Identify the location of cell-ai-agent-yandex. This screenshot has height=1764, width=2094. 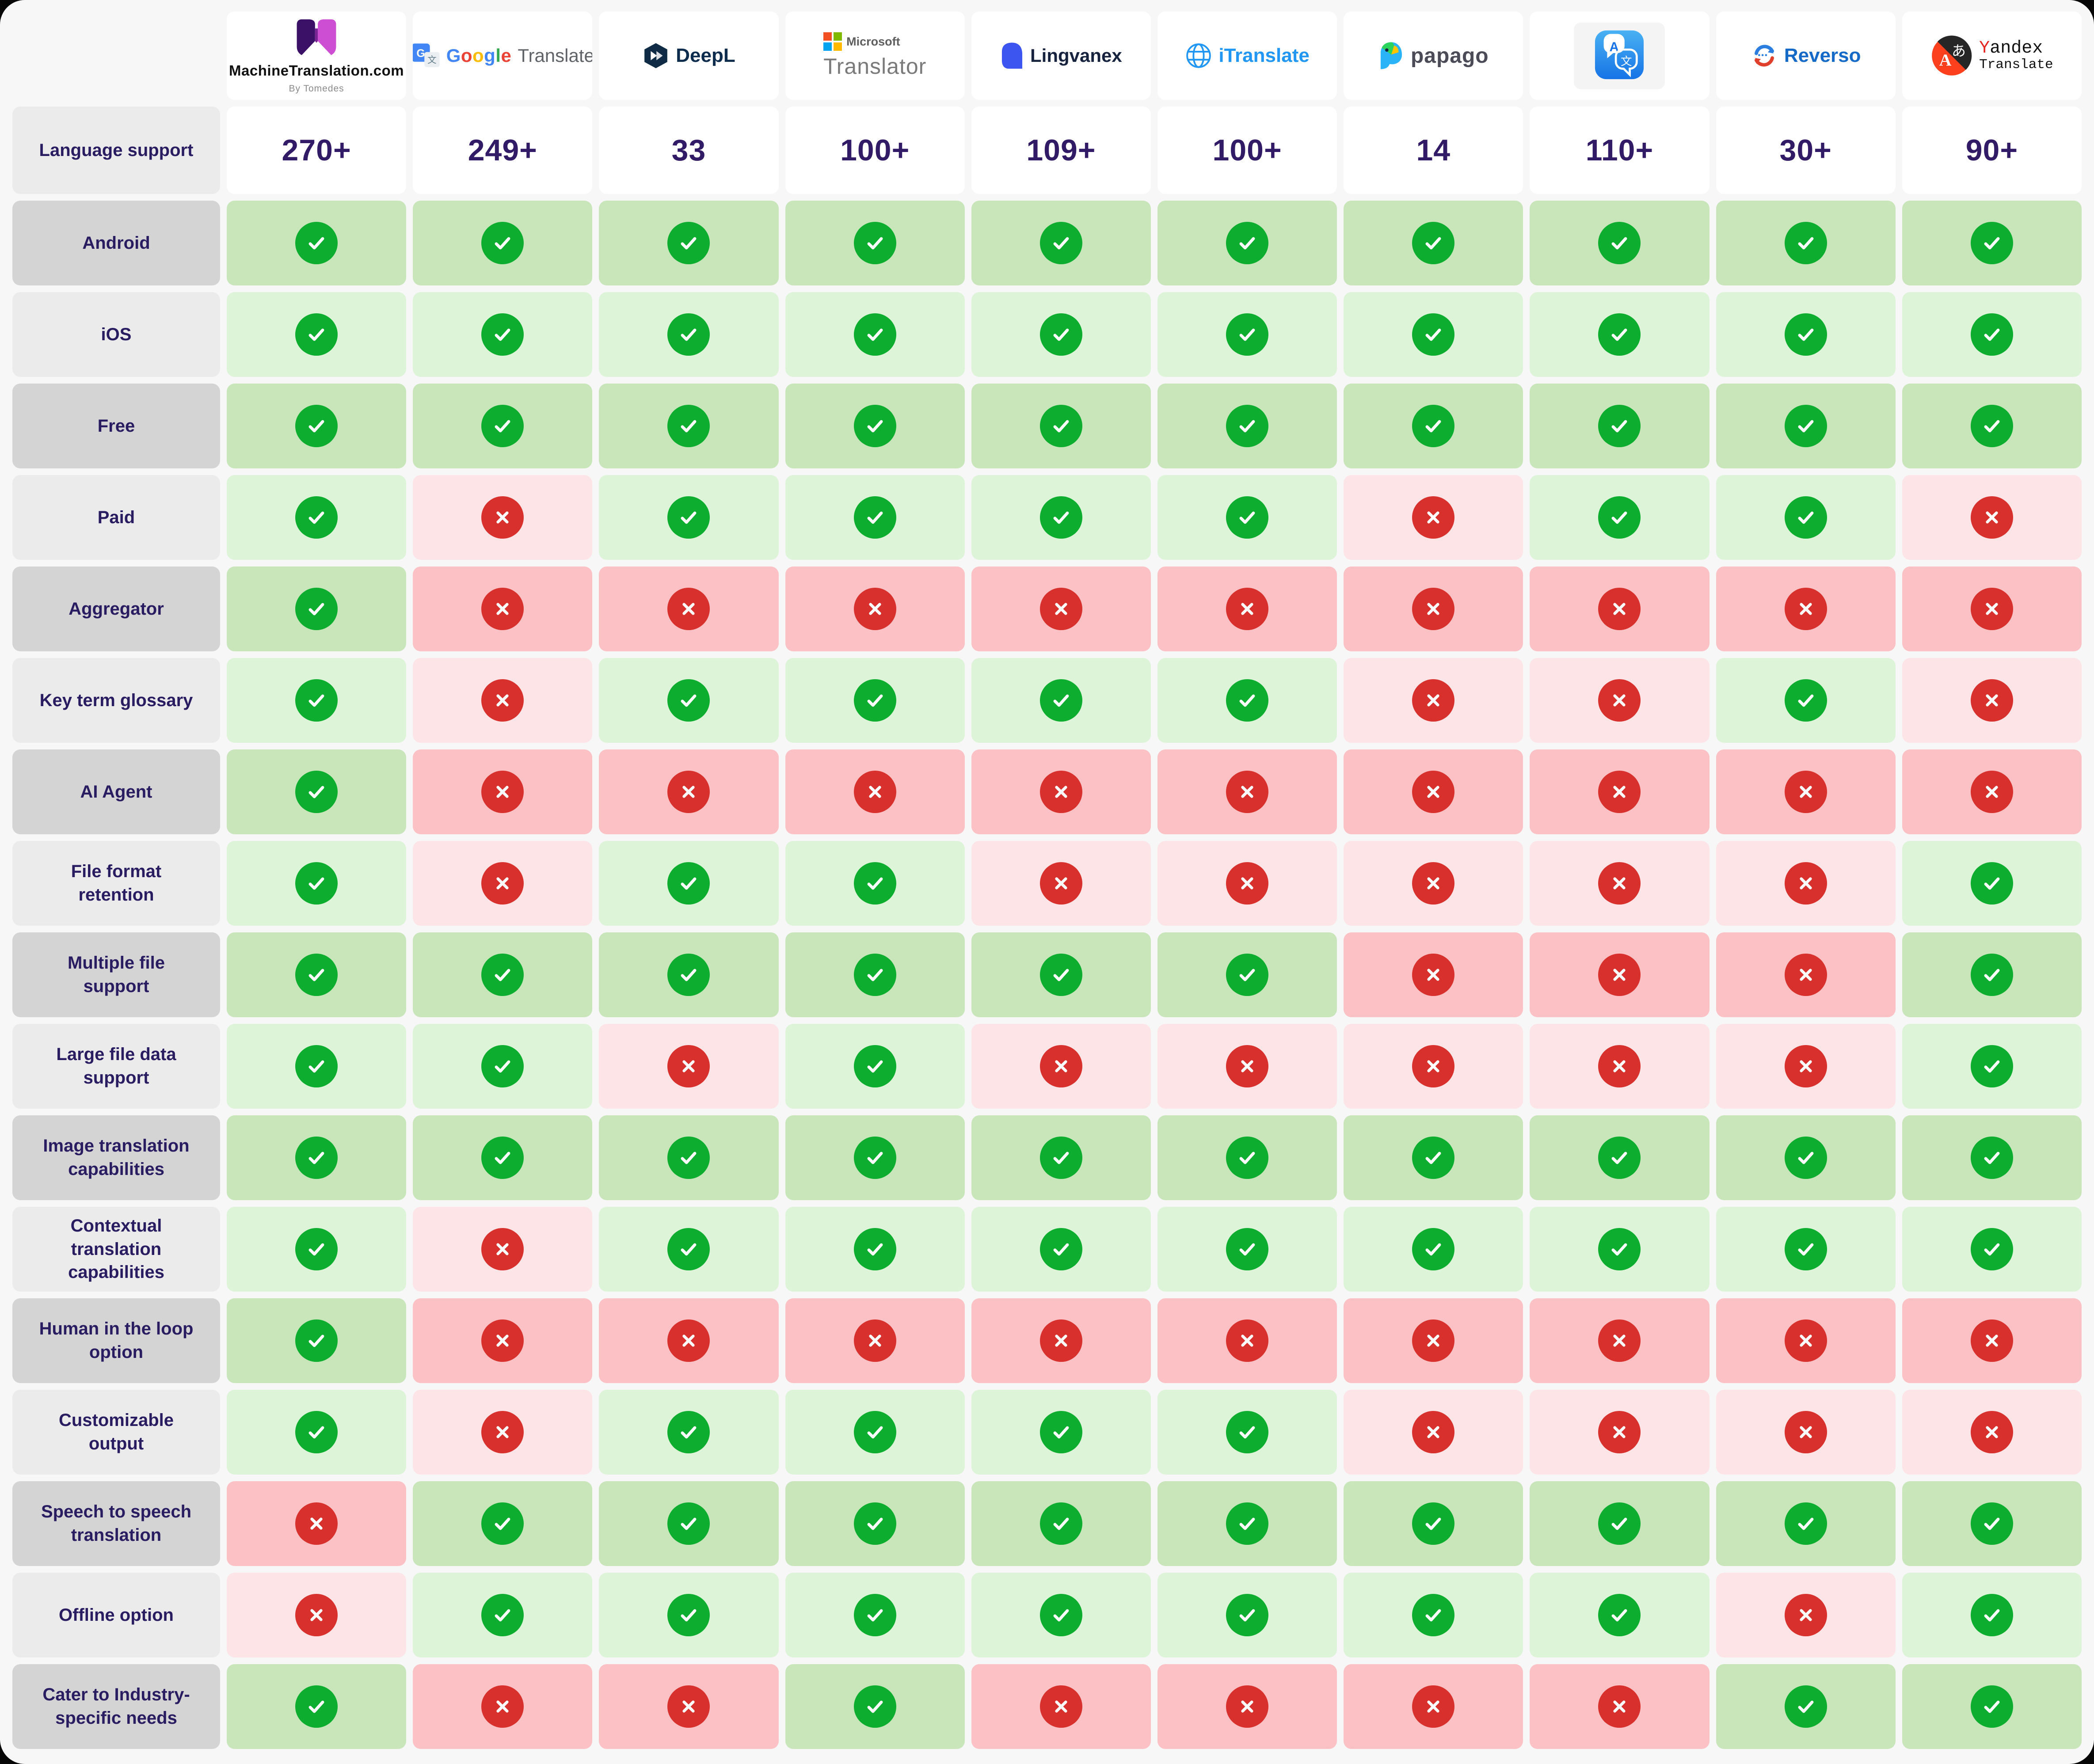
(1992, 792).